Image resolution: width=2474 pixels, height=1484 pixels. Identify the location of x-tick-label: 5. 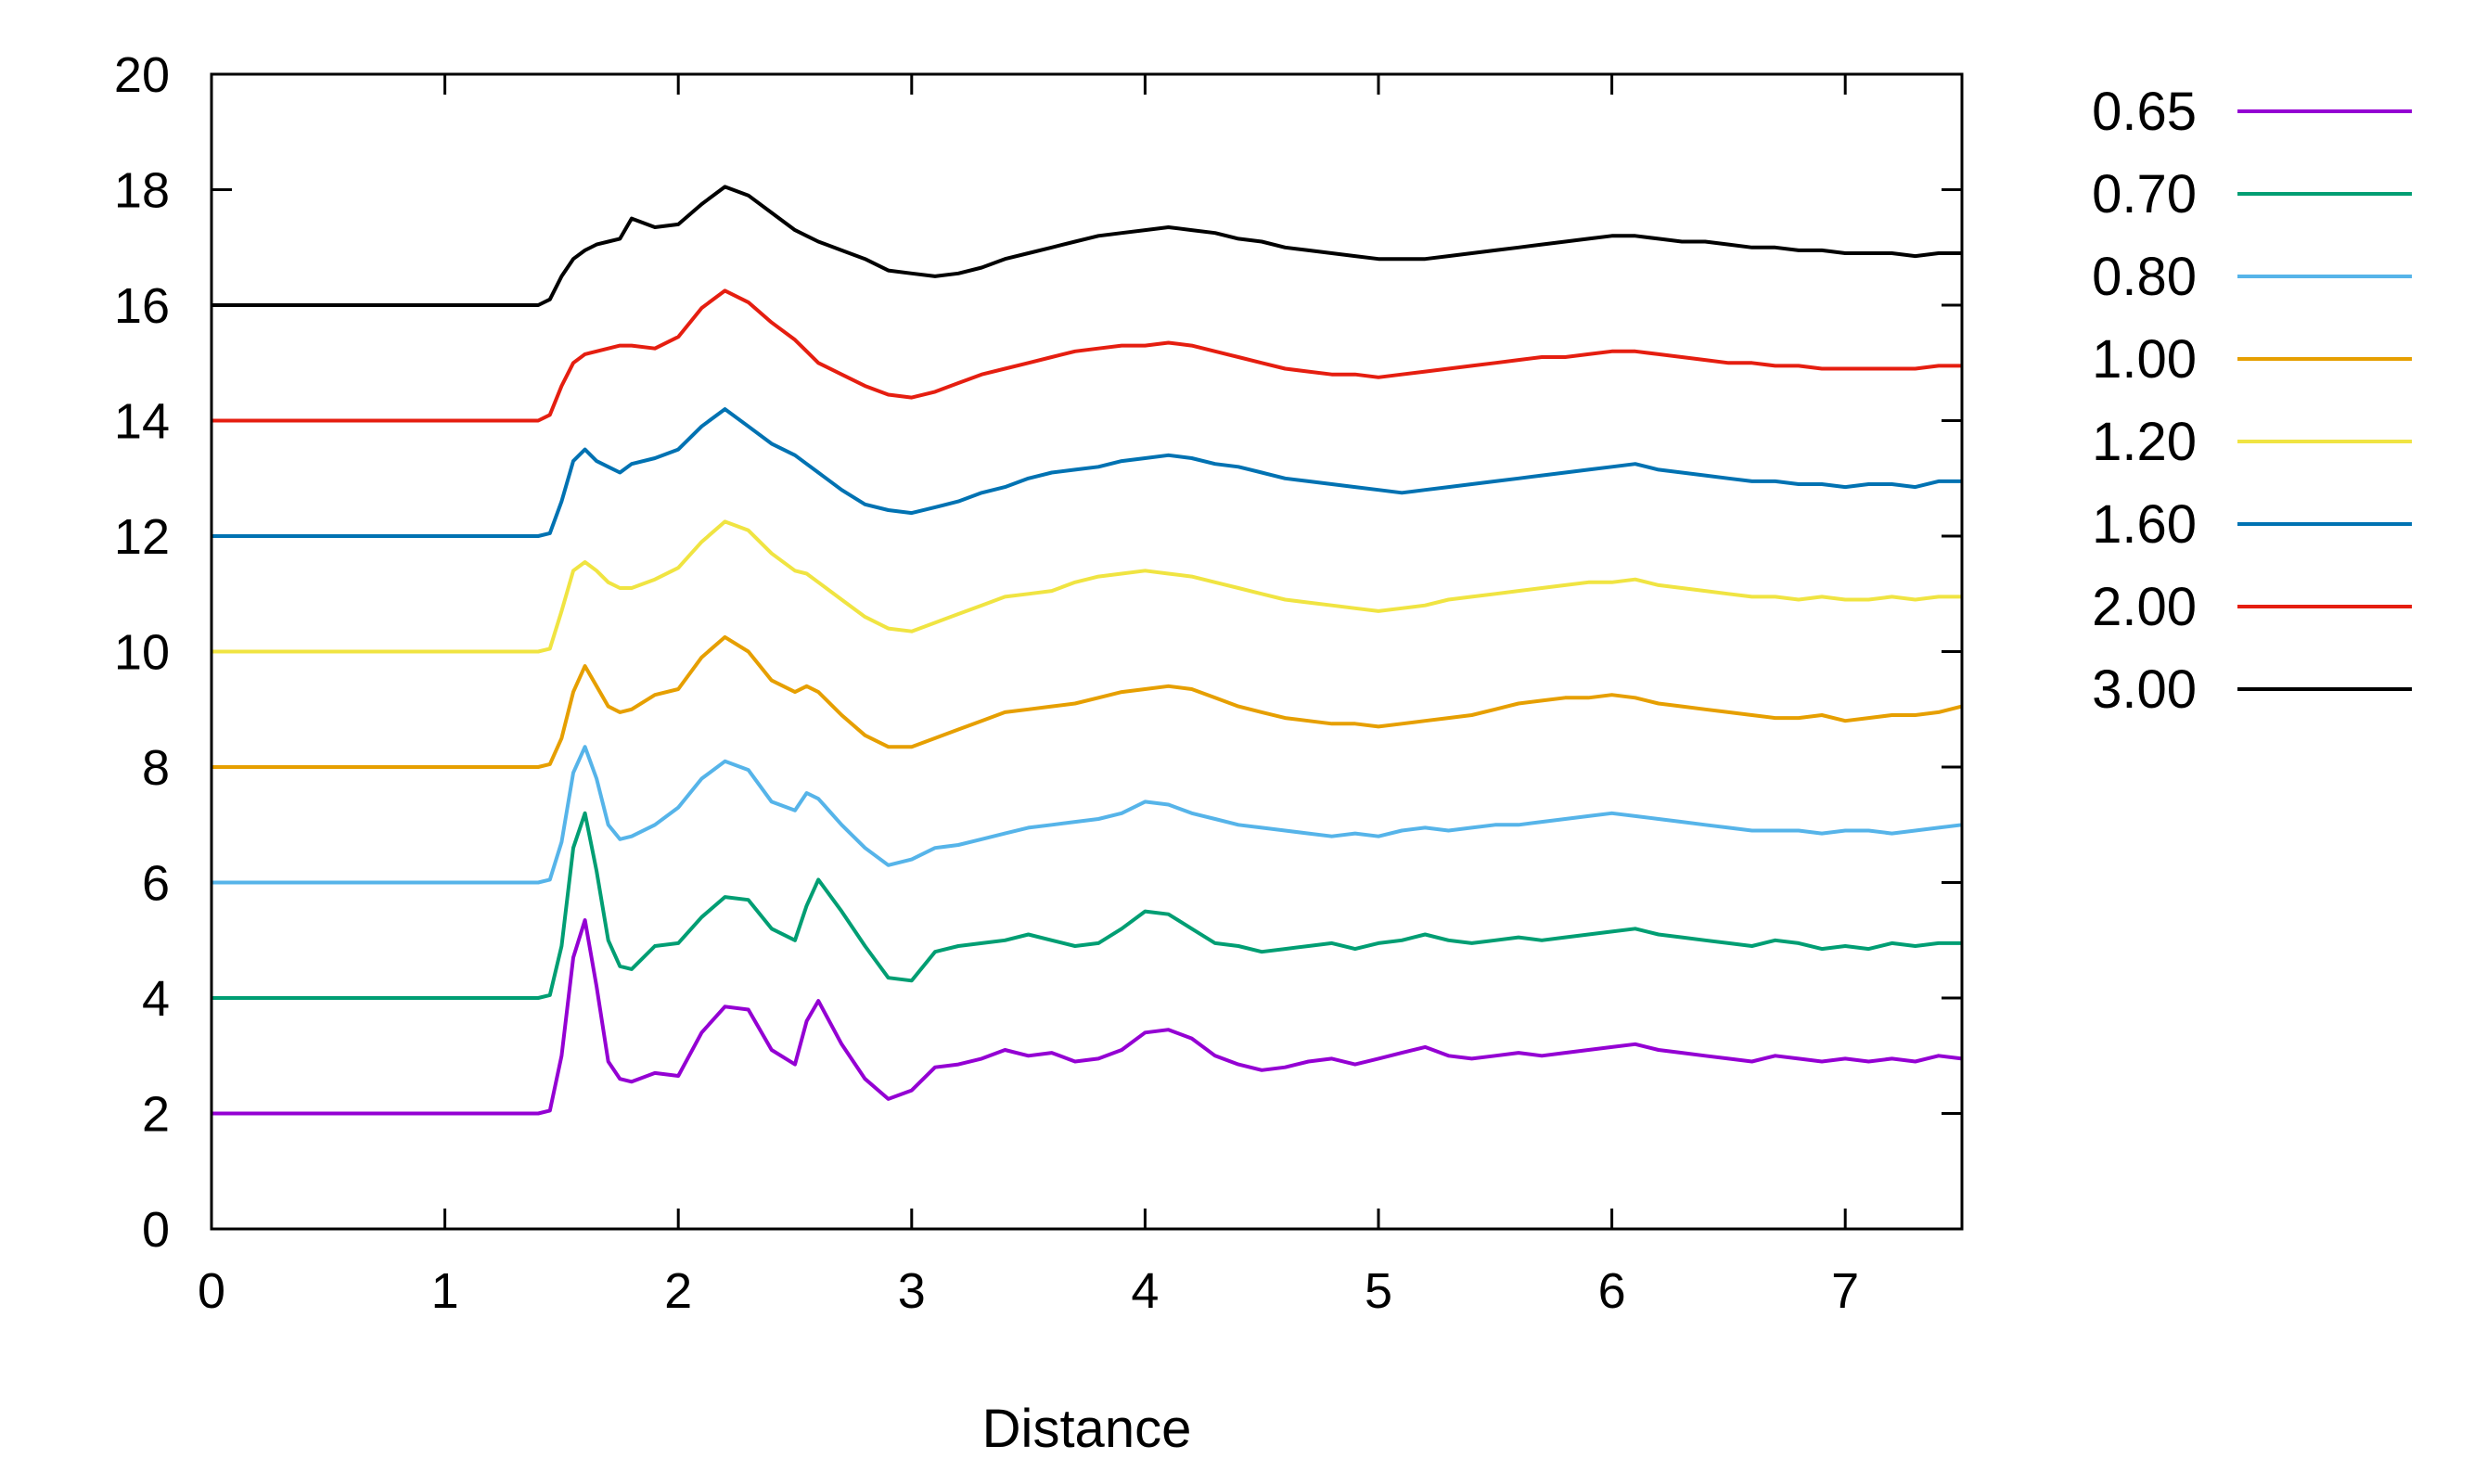
(1378, 1291).